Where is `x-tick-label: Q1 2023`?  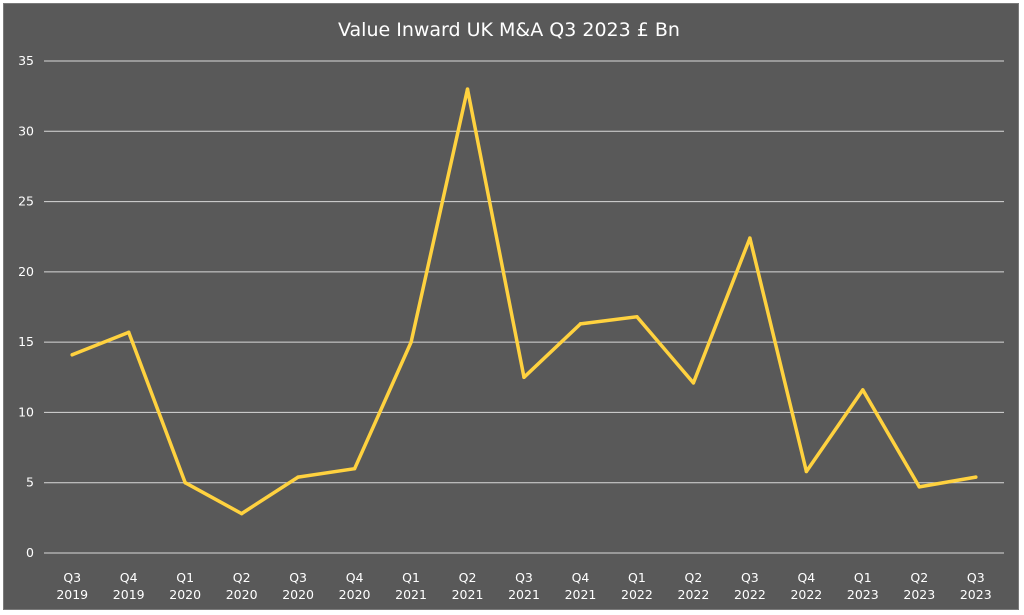
x-tick-label: Q1 2023 is located at coordinates (863, 586).